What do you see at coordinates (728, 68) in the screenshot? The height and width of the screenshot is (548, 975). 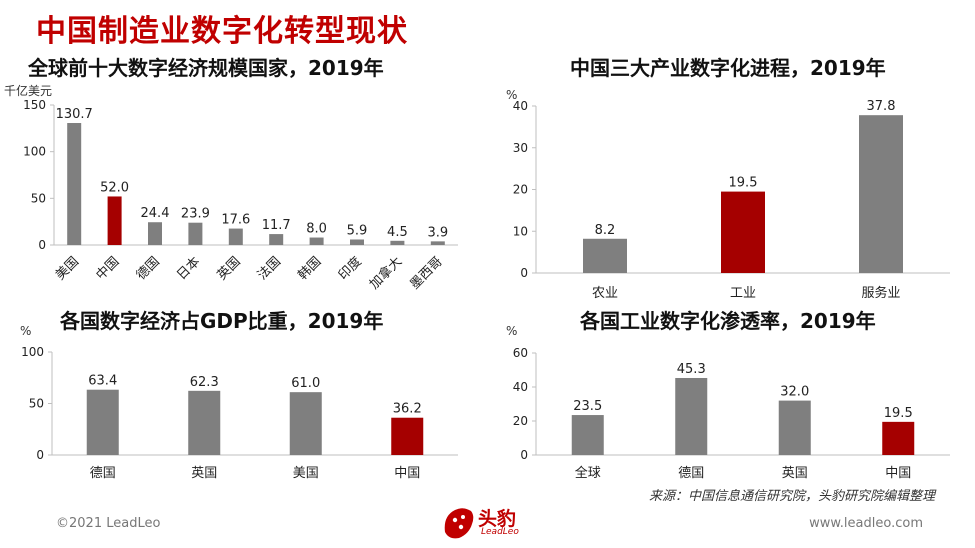 I see `chart-title-top-right: 中国三大产业数字化进程，2019年` at bounding box center [728, 68].